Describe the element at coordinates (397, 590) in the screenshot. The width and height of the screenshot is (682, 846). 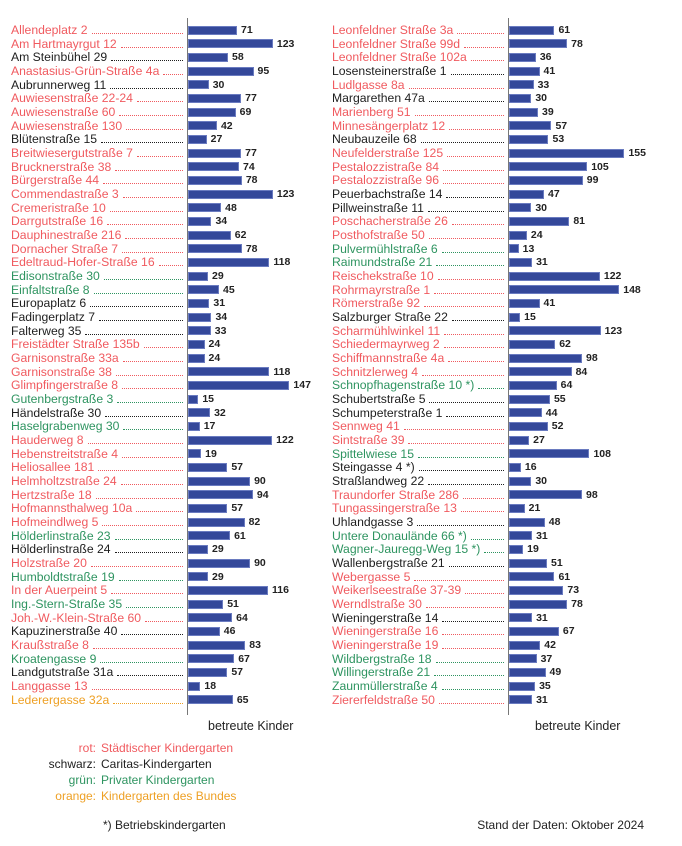
I see `category-name: Weikerlseestraße 37-39` at that location.